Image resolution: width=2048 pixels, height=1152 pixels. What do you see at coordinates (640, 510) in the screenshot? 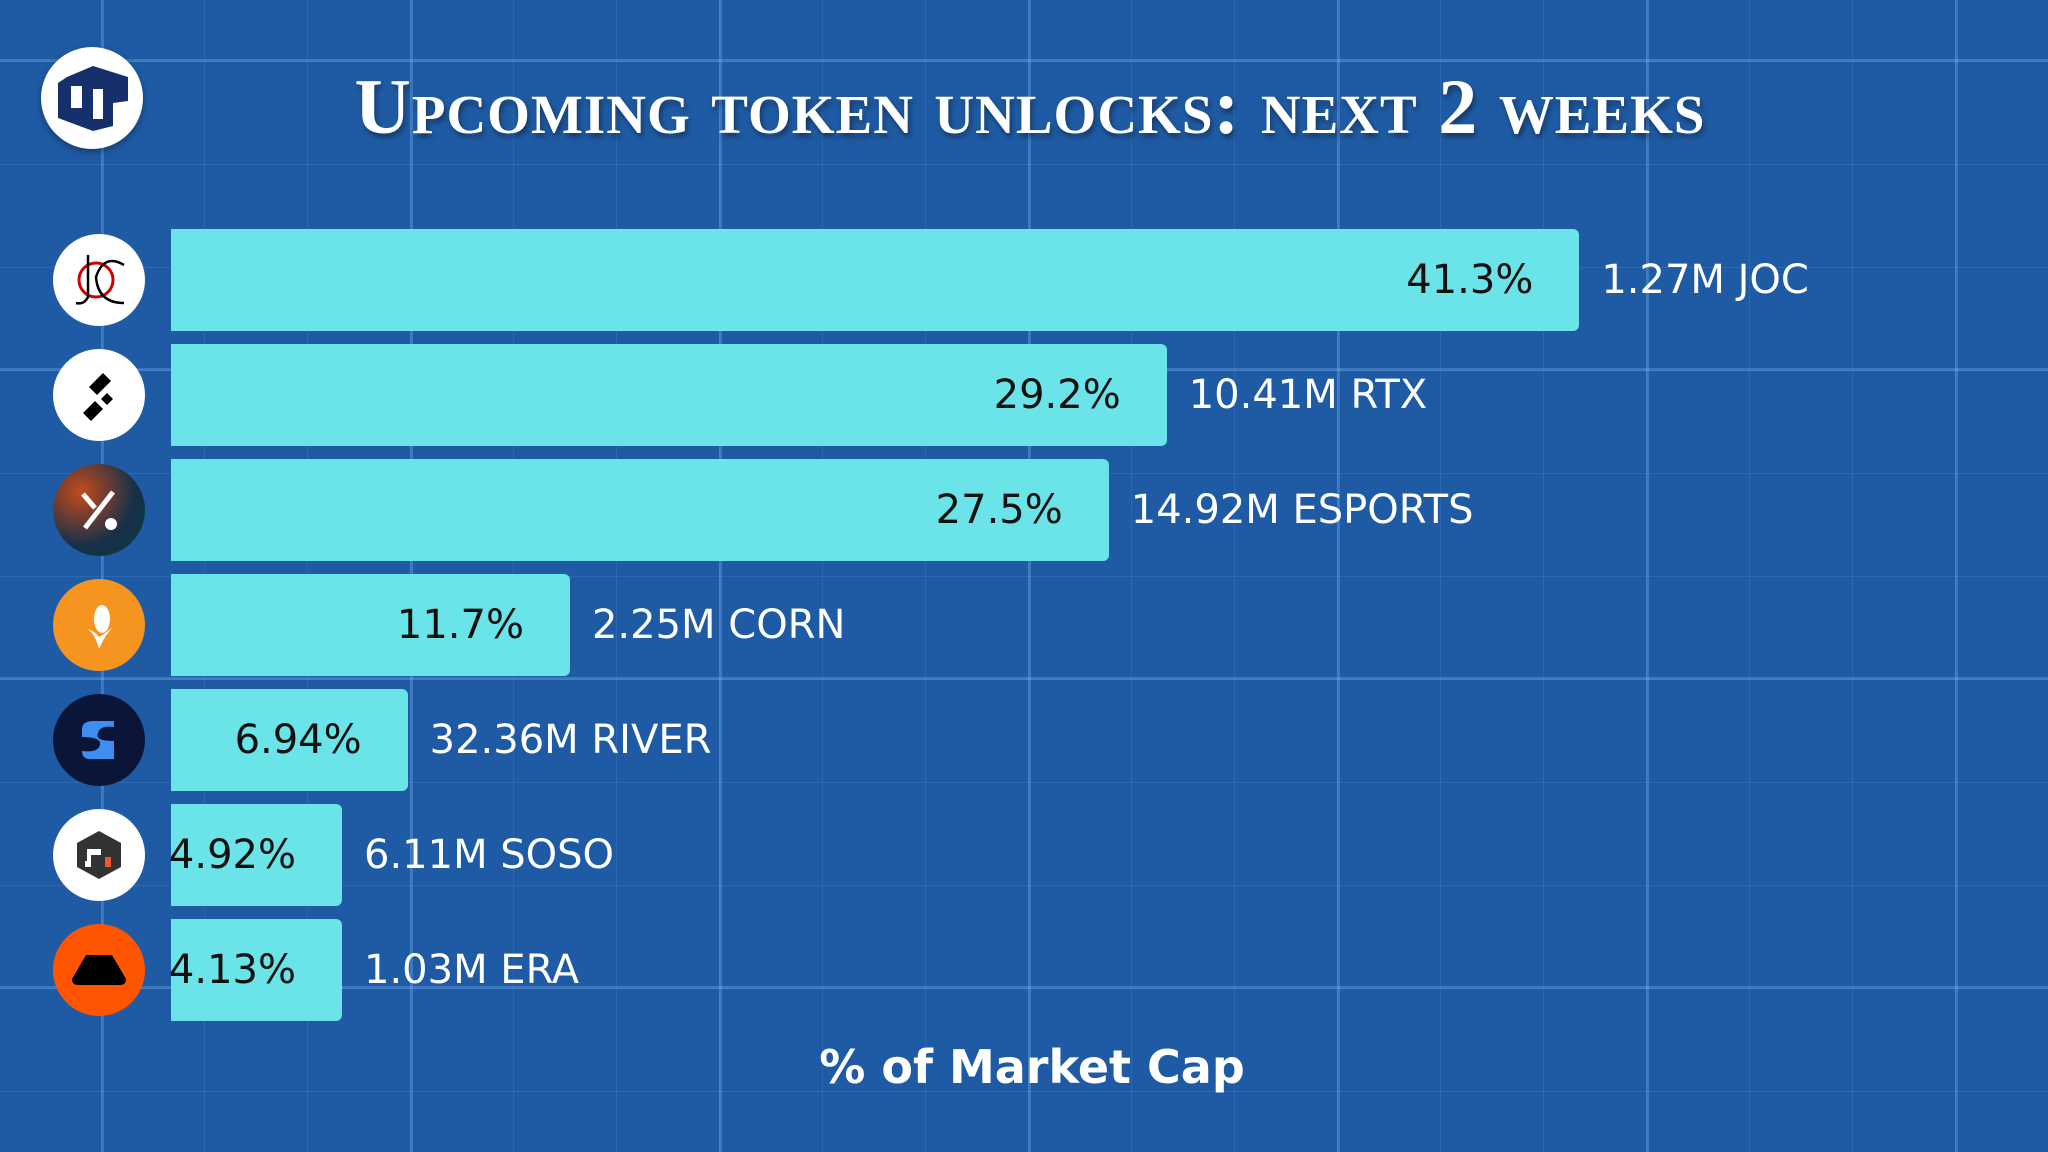
I see `bar: 27.5%` at bounding box center [640, 510].